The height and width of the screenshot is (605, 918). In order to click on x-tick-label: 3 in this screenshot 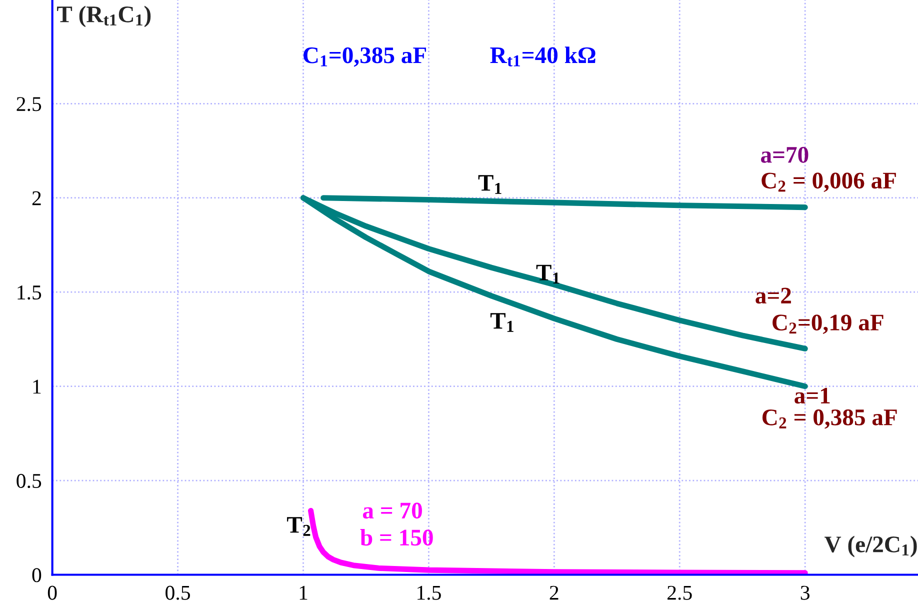, I will do `click(805, 593)`.